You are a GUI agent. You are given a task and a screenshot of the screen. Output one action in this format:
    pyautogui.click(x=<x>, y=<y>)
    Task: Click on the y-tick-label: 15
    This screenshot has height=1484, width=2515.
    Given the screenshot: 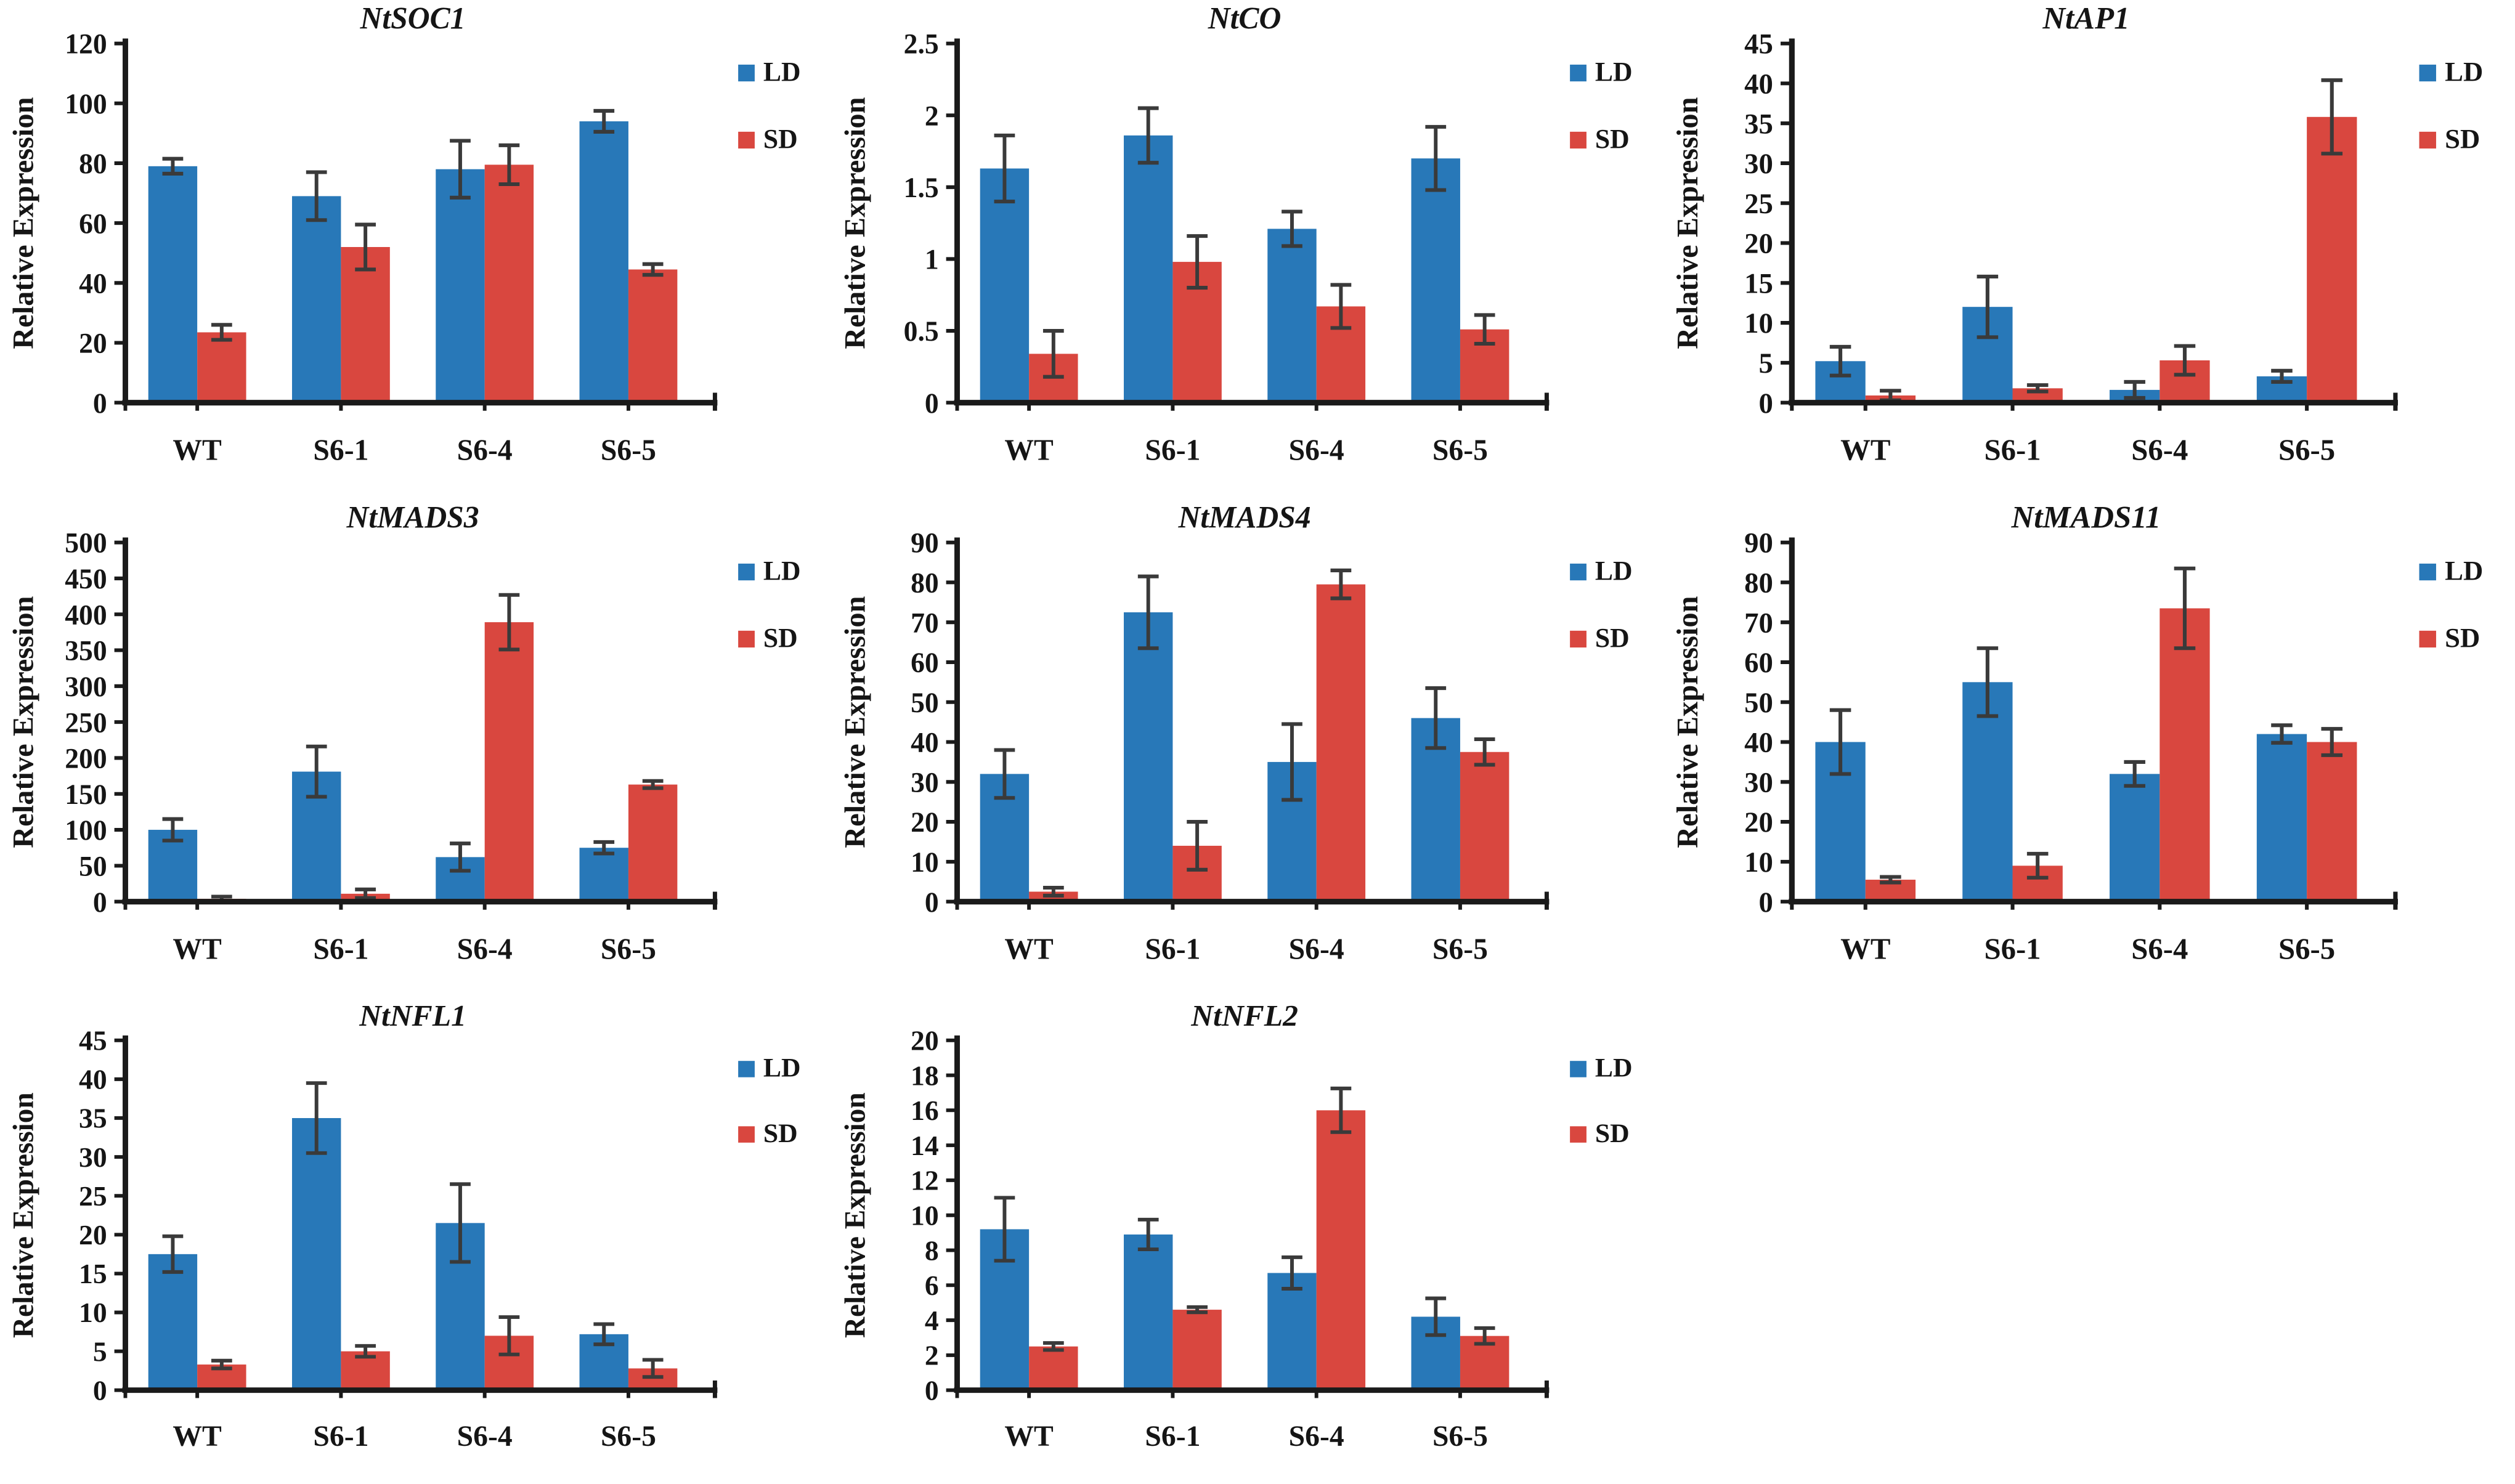 What is the action you would take?
    pyautogui.click(x=1758, y=284)
    